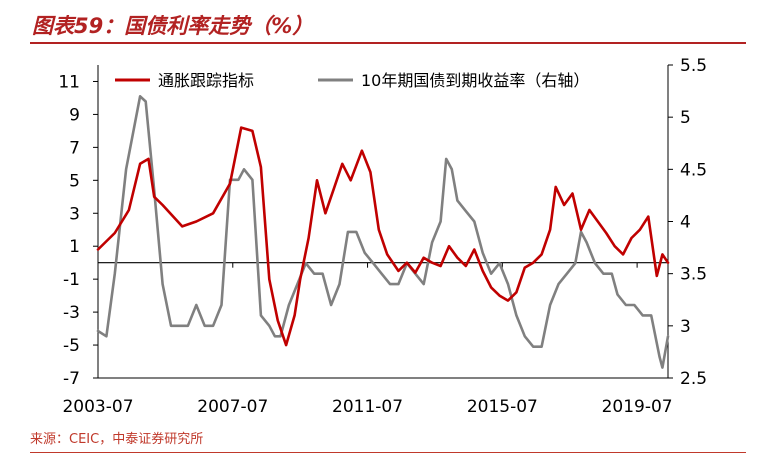 The image size is (773, 462). What do you see at coordinates (74, 115) in the screenshot?
I see `left-tick-label: 9` at bounding box center [74, 115].